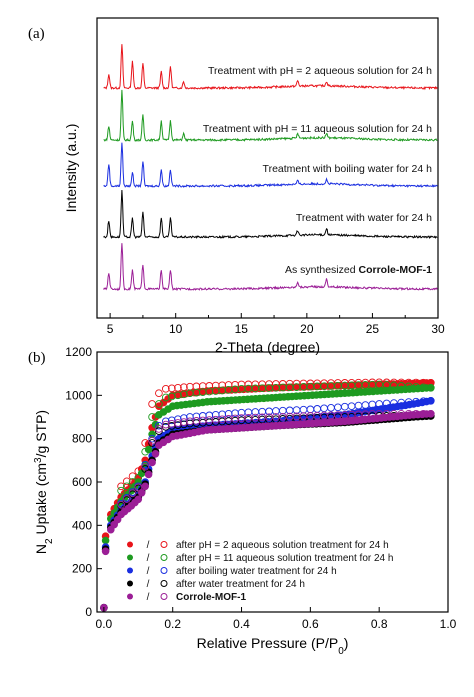  I want to click on y-tick-label: 1000, so click(78, 395).